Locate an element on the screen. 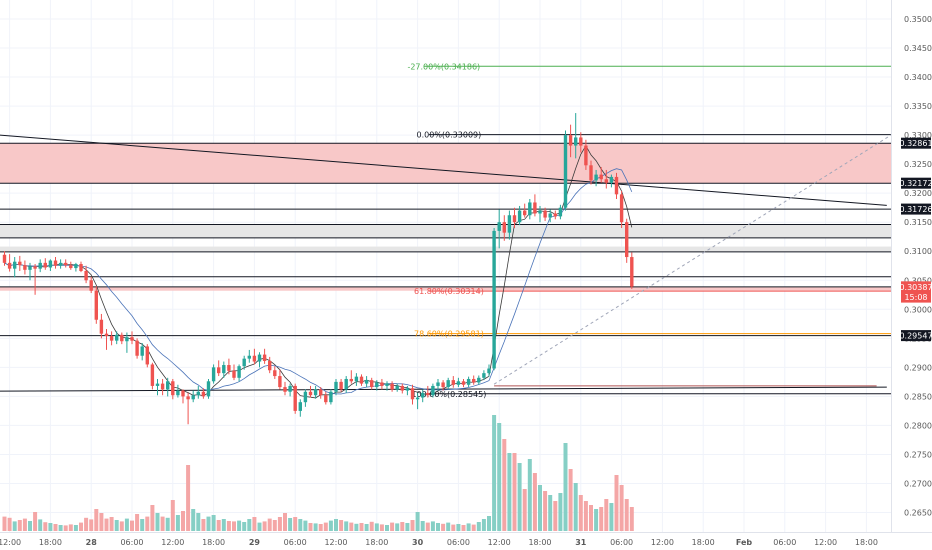  x-tick-label: 29 is located at coordinates (255, 542).